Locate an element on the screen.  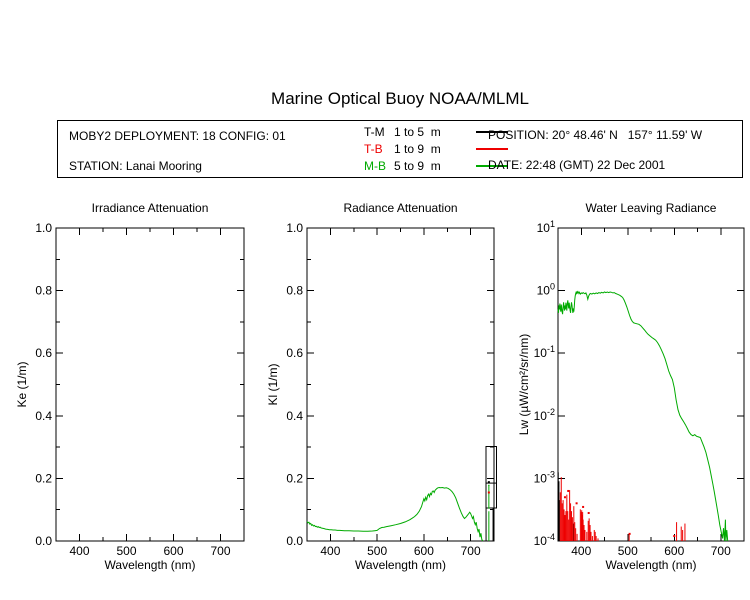
radiance-attenuation-ytick-label: 0.8 is located at coordinates (294, 291).